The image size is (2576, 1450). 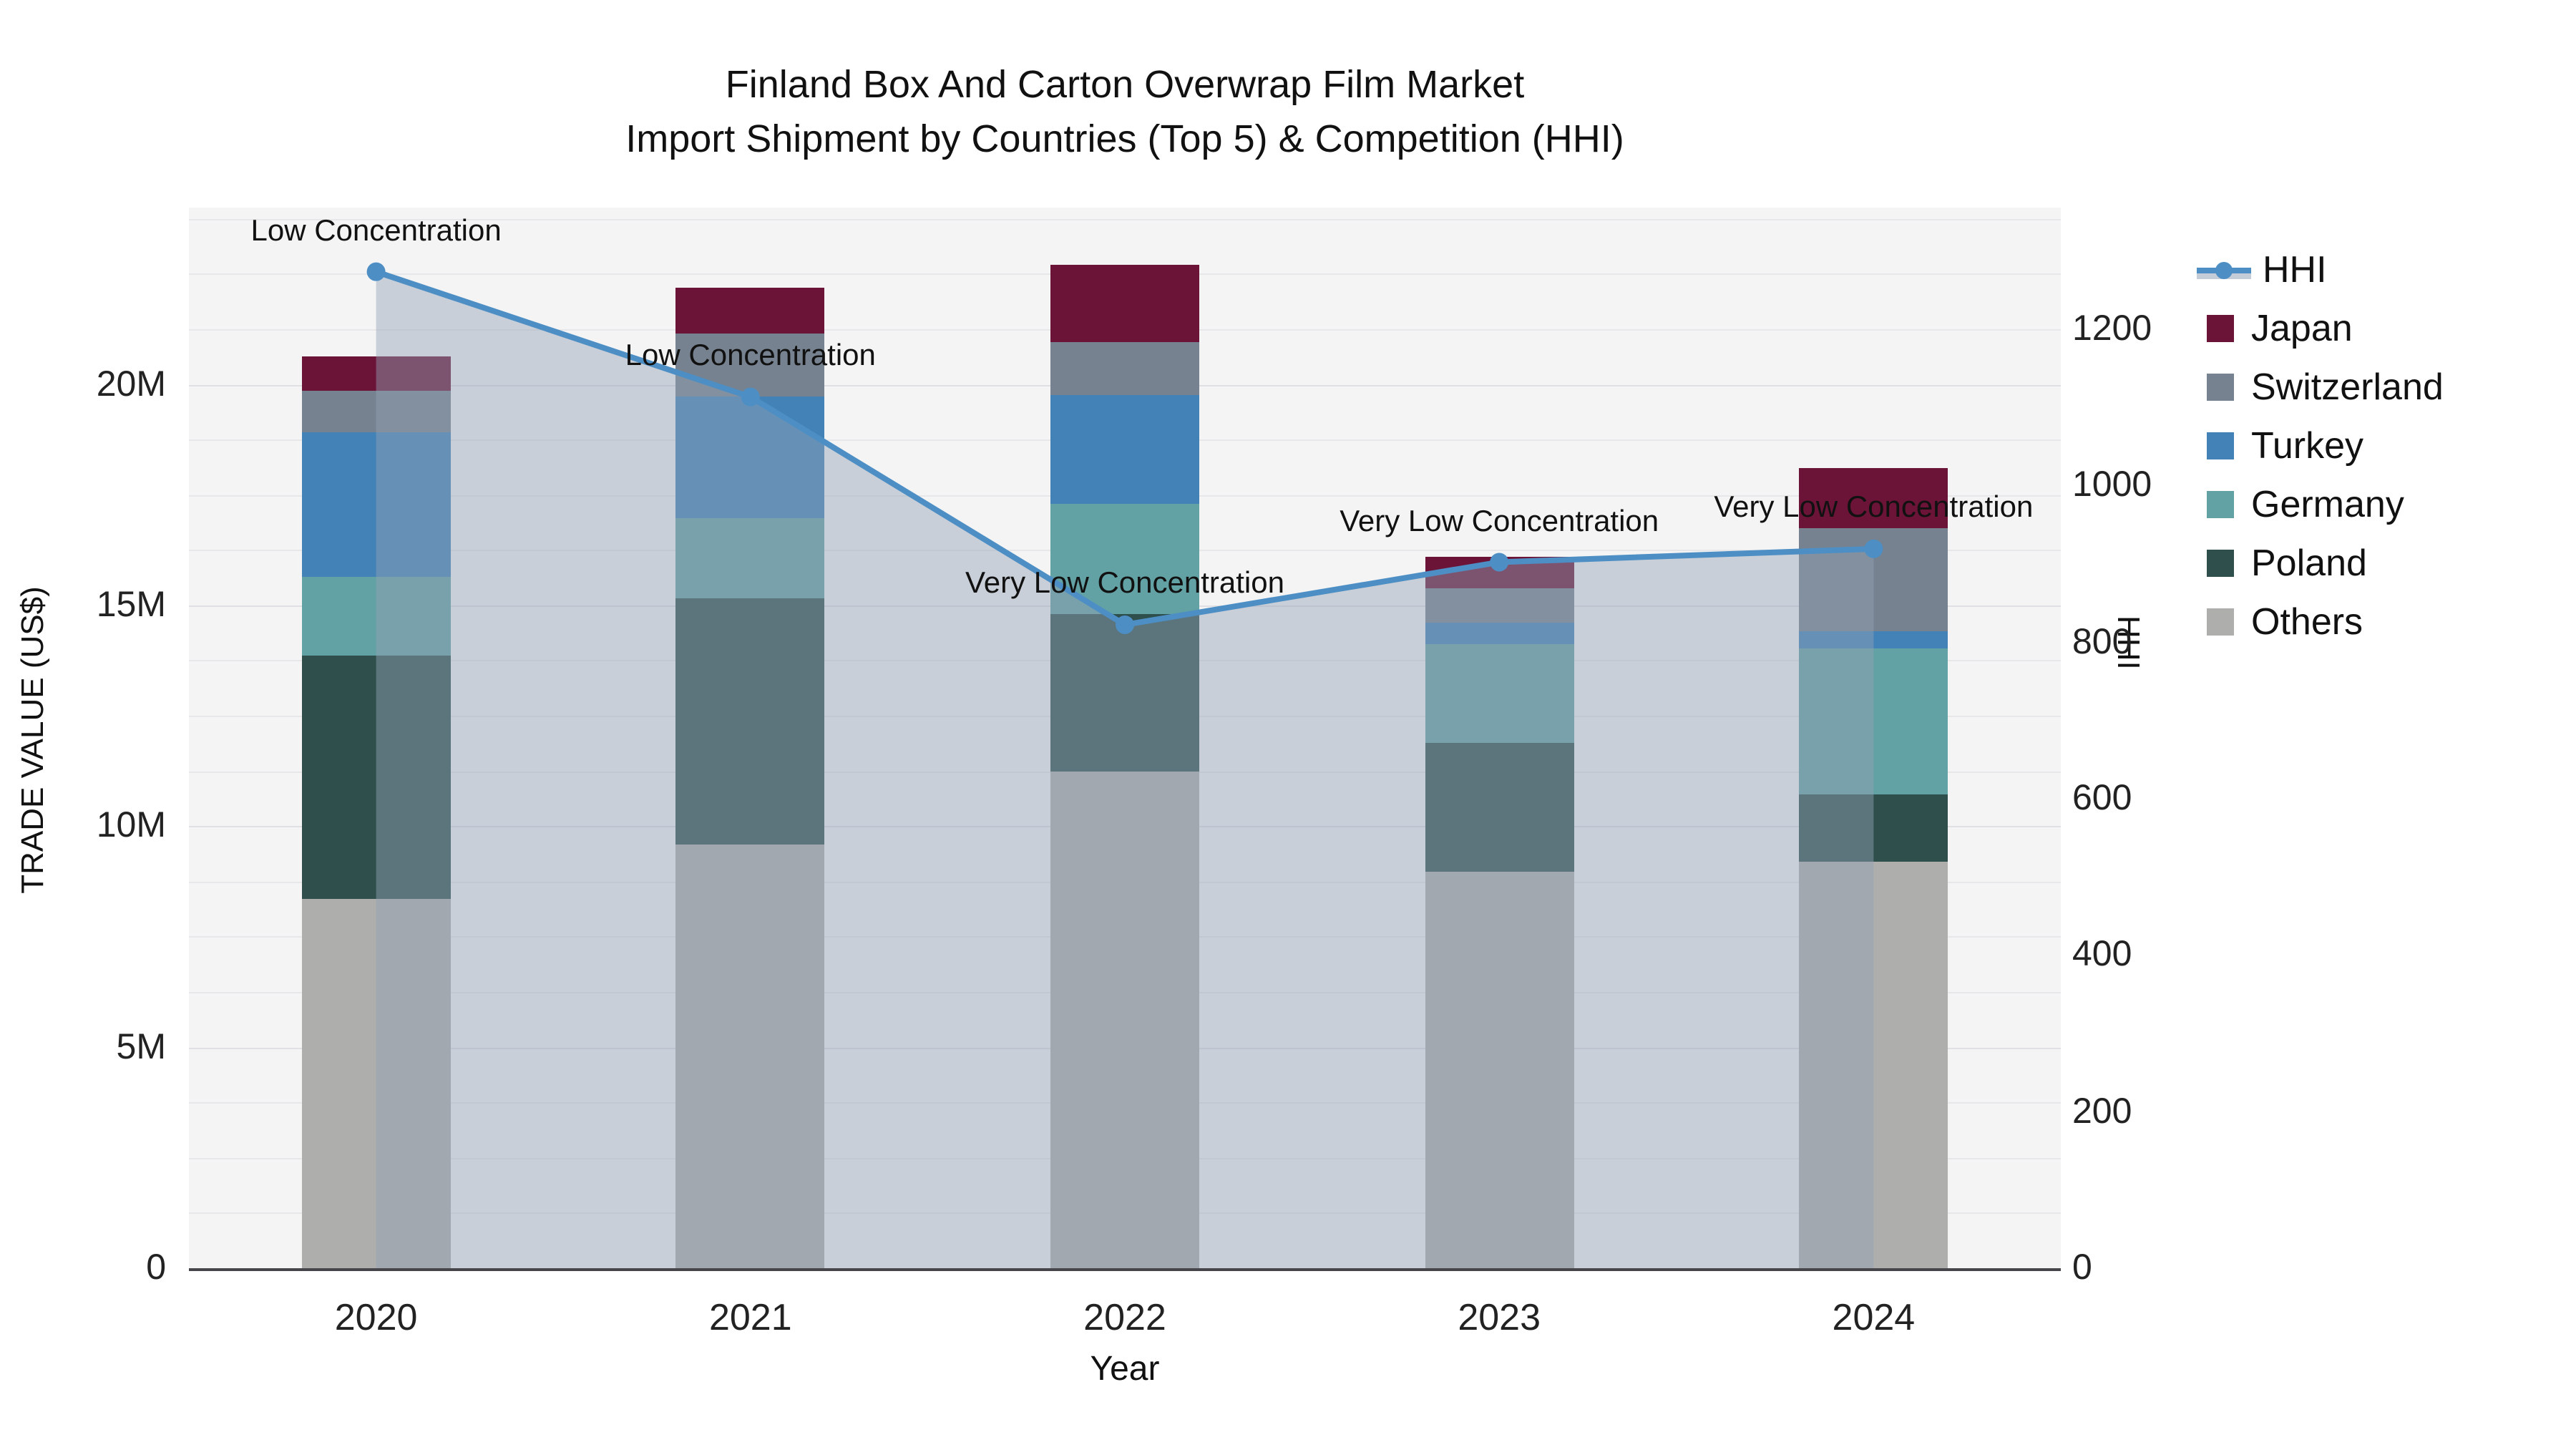 I want to click on right-tick-800: 800, so click(x=2102, y=641).